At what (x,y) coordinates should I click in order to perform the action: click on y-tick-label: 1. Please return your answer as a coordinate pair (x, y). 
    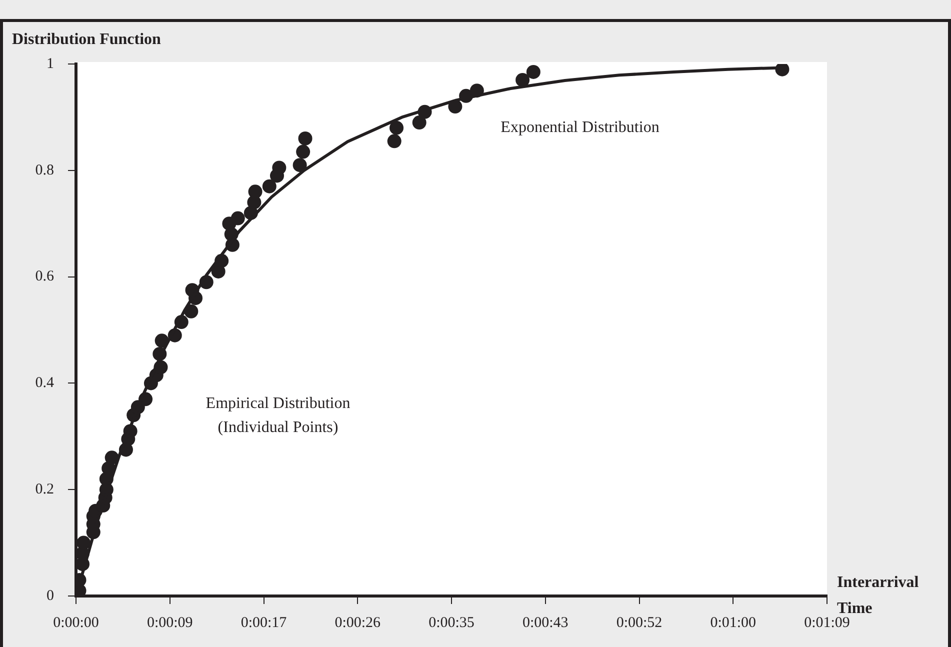
    Looking at the image, I should click on (50, 64).